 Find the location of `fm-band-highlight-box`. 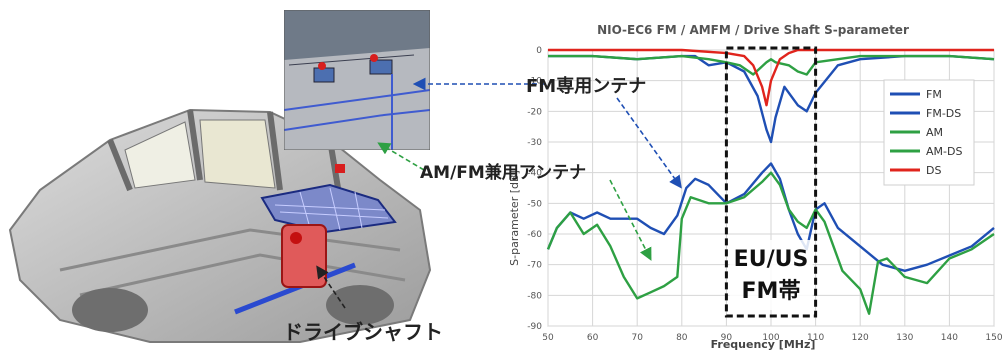

fm-band-highlight-box is located at coordinates (771, 182).